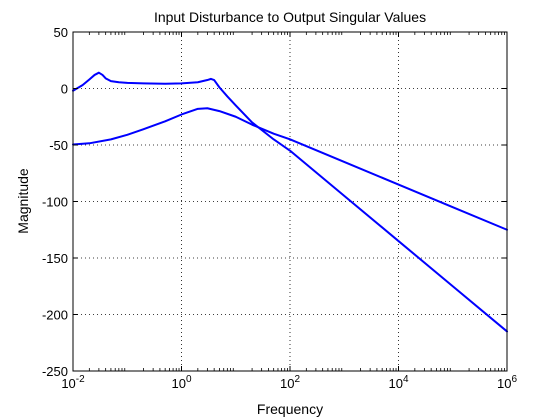 This screenshot has height=420, width=560. I want to click on x-tick-label-exponent: 4, so click(406, 379).